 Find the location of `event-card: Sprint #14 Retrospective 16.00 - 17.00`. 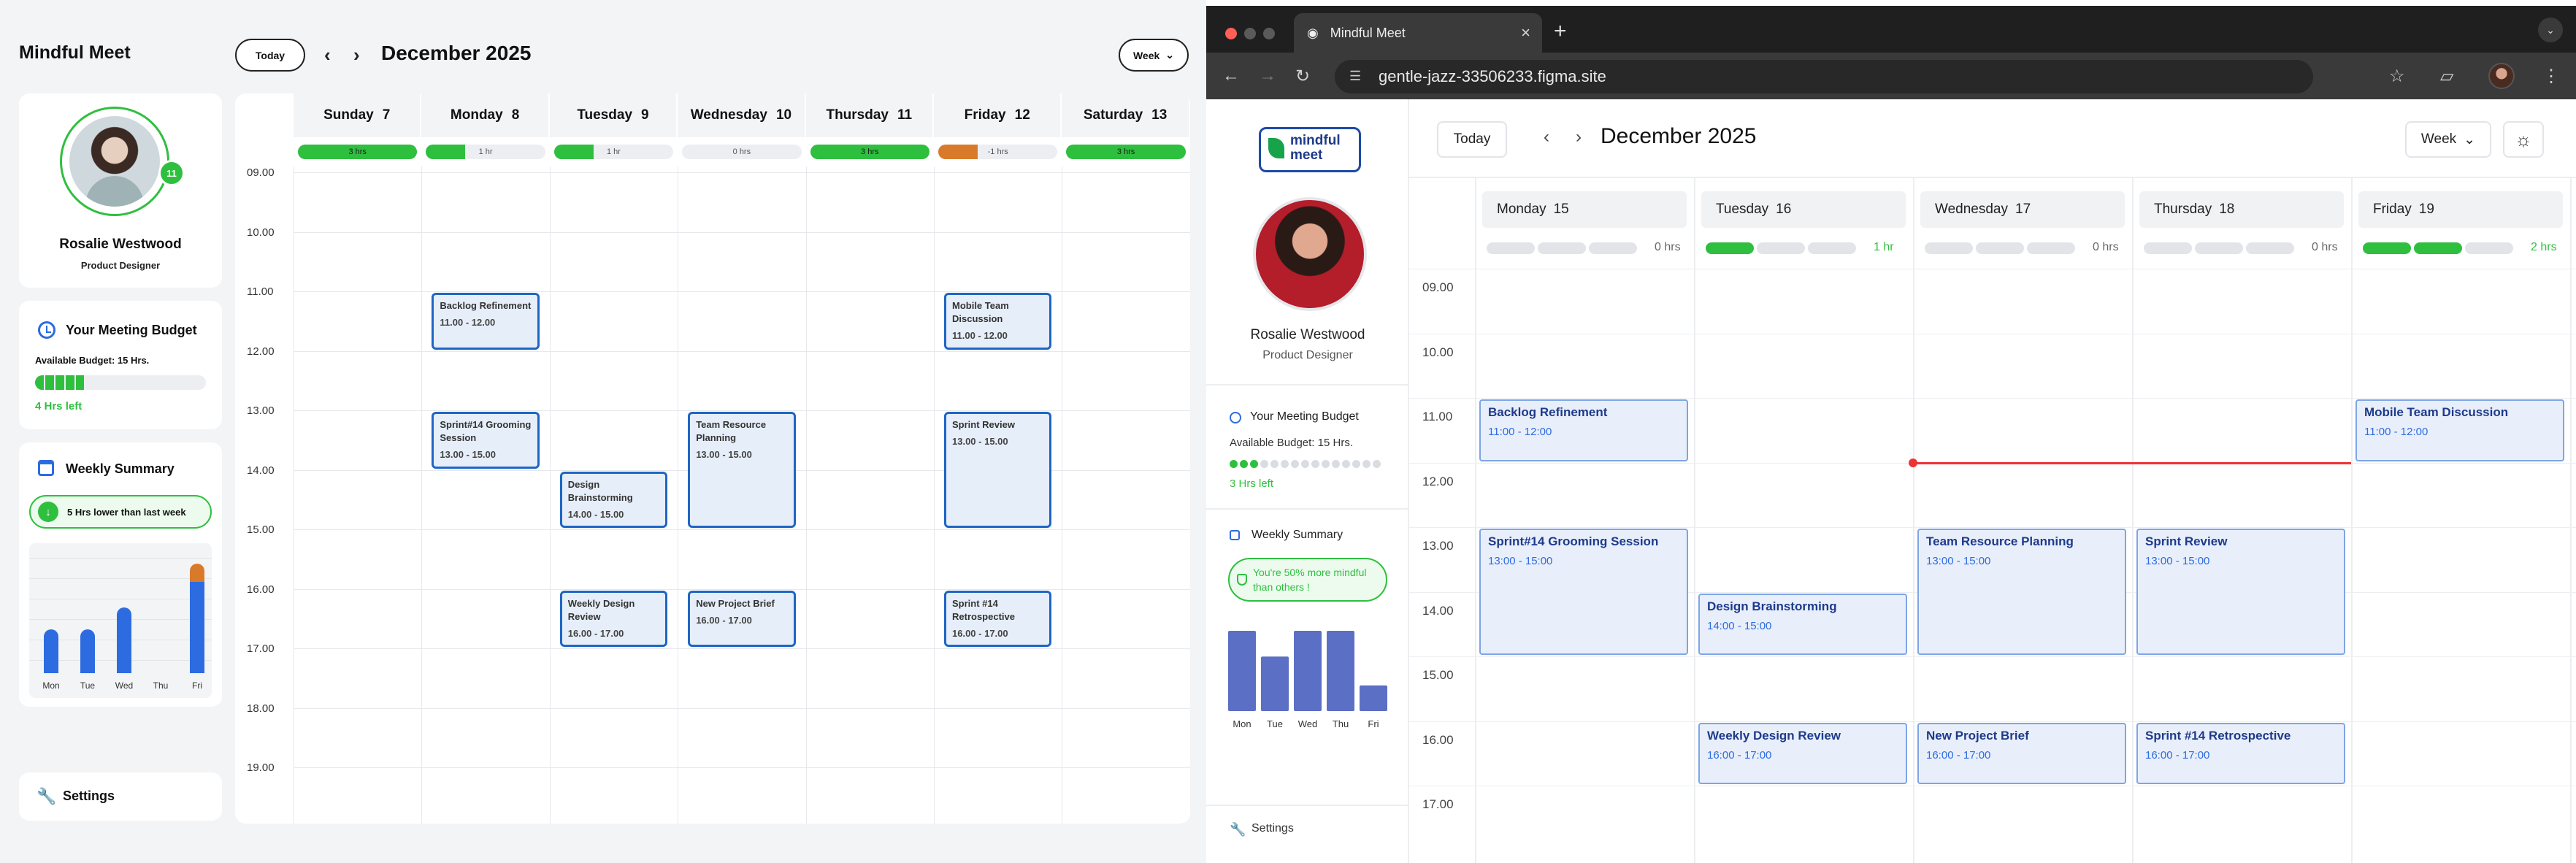

event-card: Sprint #14 Retrospective 16.00 - 17.00 is located at coordinates (998, 618).